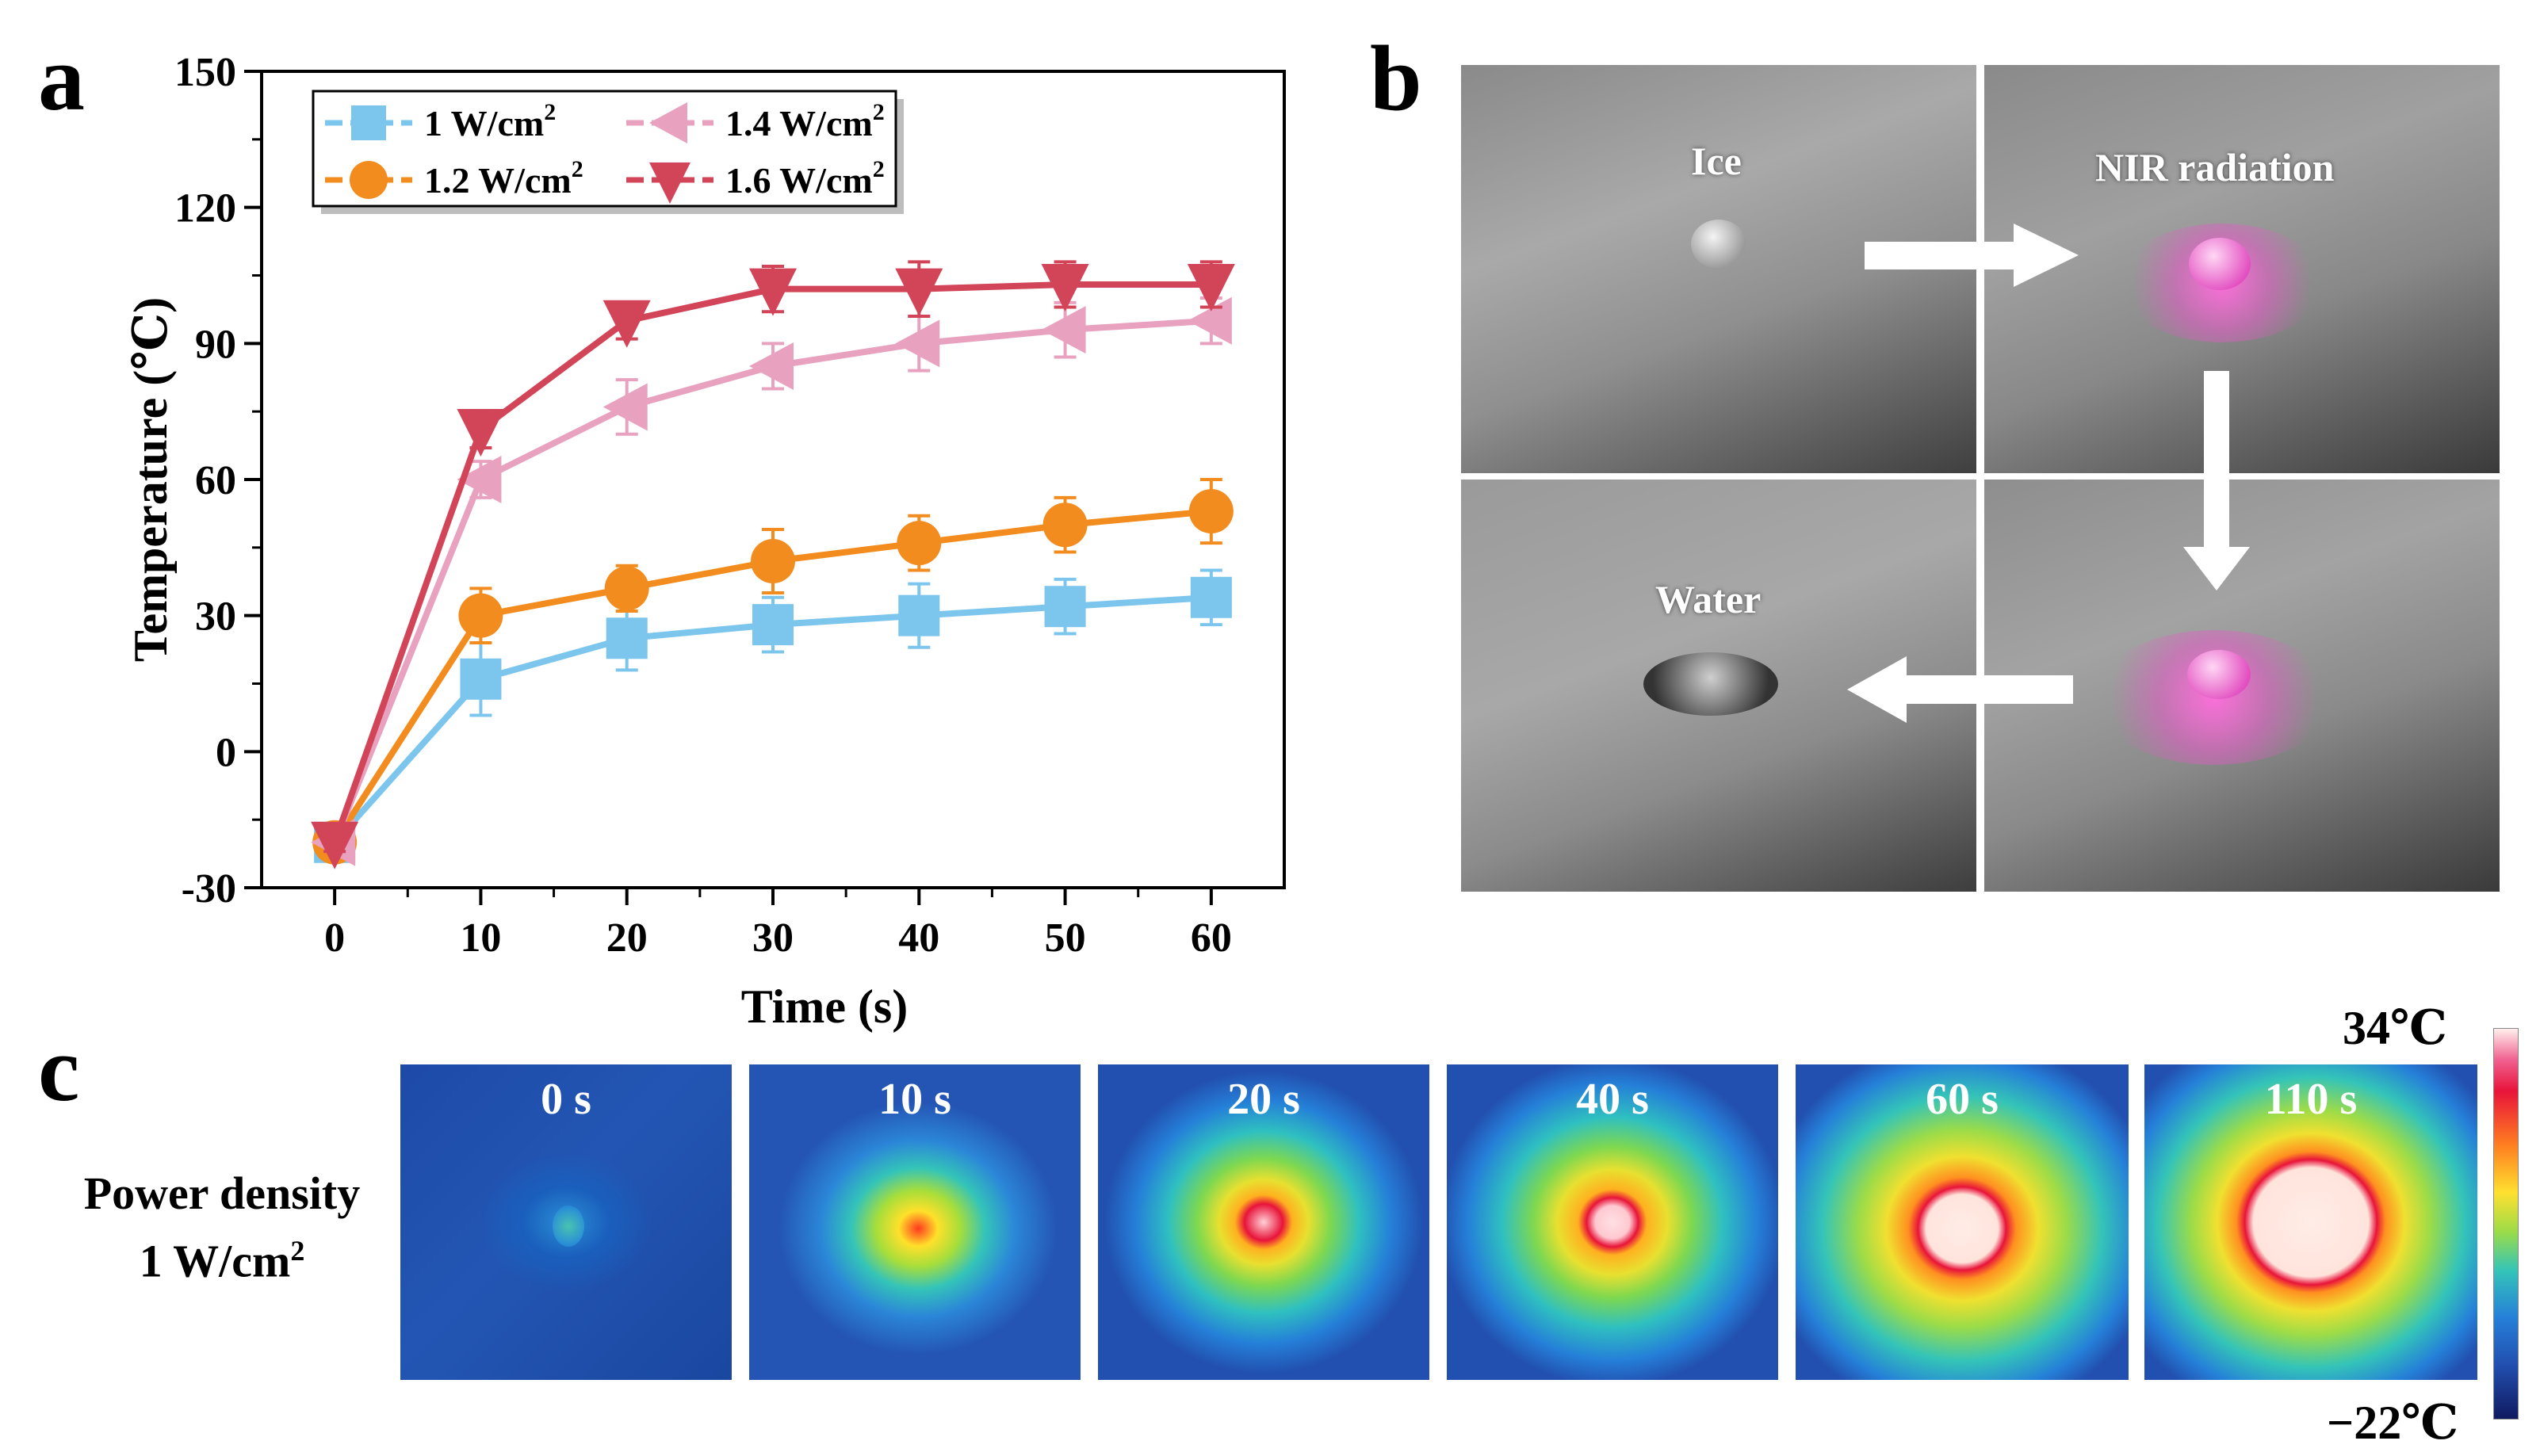  Describe the element at coordinates (1963, 1099) in the screenshot. I see `thermal-frame-label: 60 s` at that location.